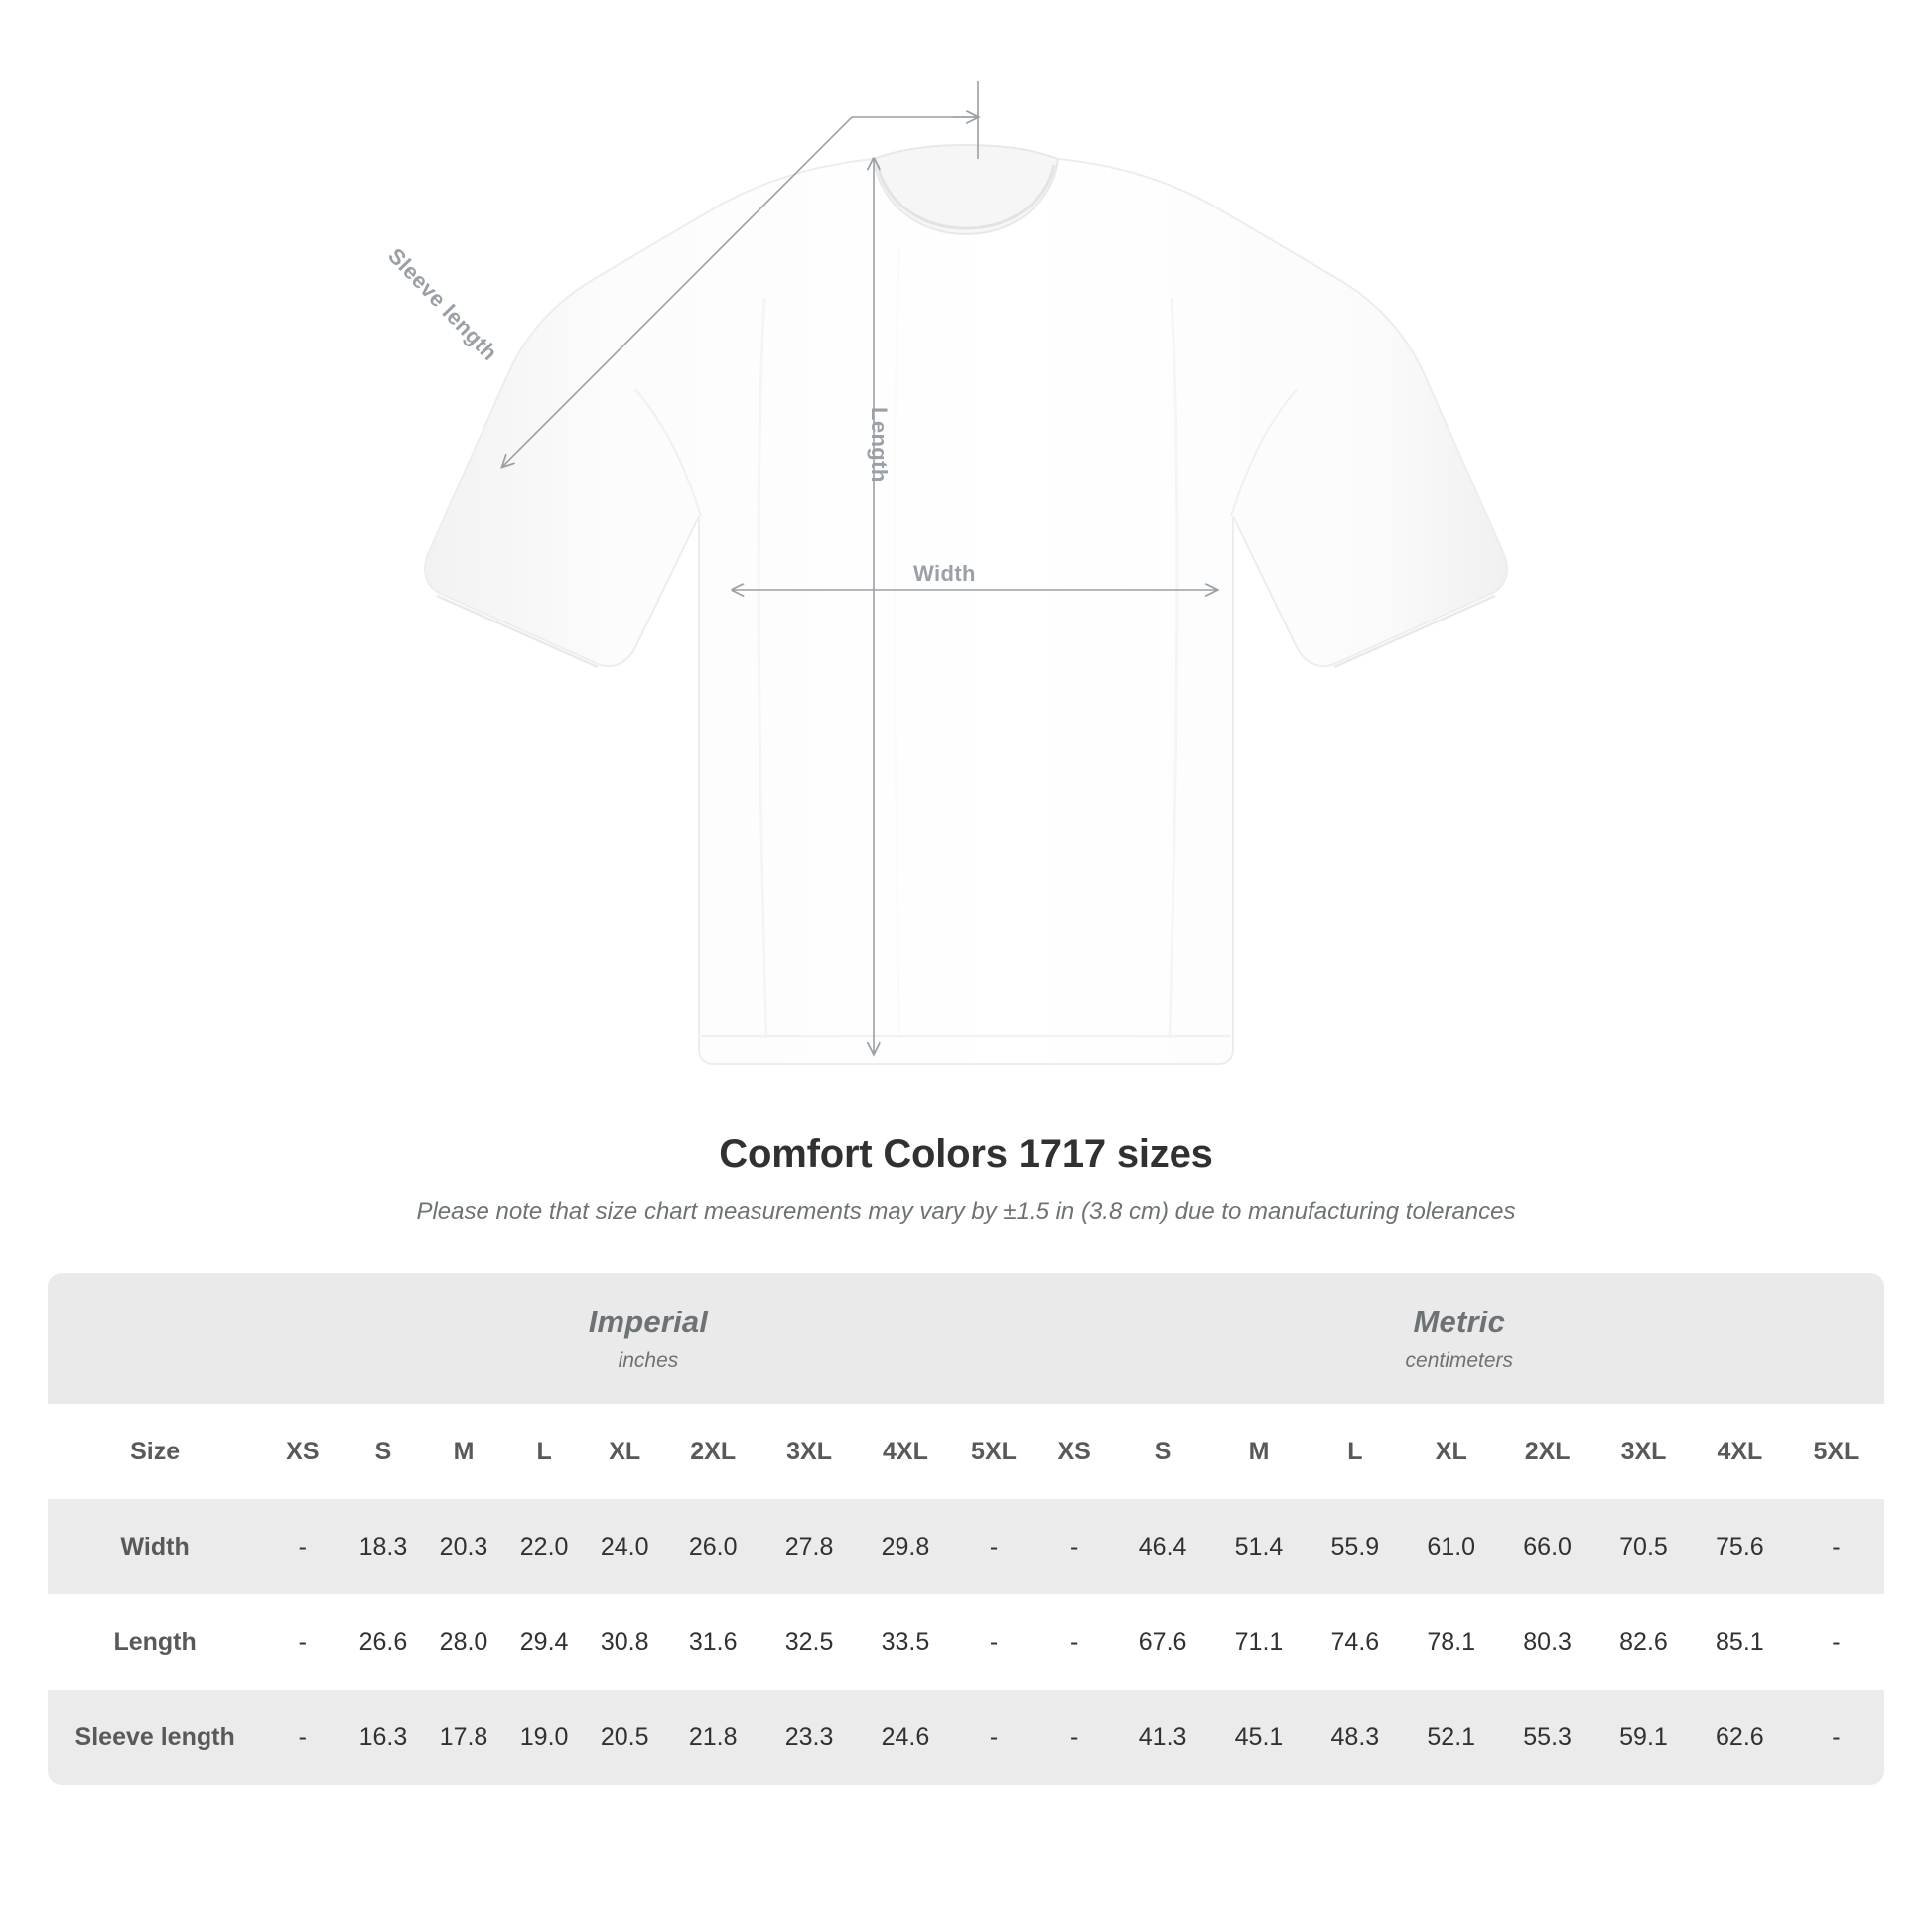  What do you see at coordinates (1162, 1642) in the screenshot?
I see `cell-length-metric-s: 67.6` at bounding box center [1162, 1642].